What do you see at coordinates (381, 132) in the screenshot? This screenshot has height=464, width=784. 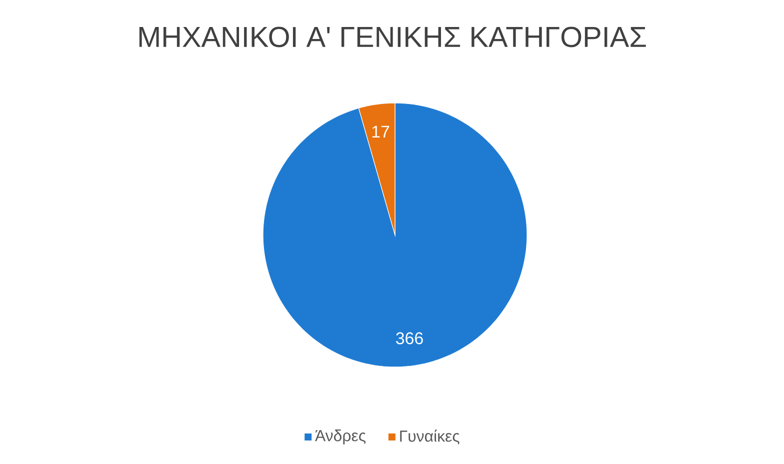 I see `data-label: 17` at bounding box center [381, 132].